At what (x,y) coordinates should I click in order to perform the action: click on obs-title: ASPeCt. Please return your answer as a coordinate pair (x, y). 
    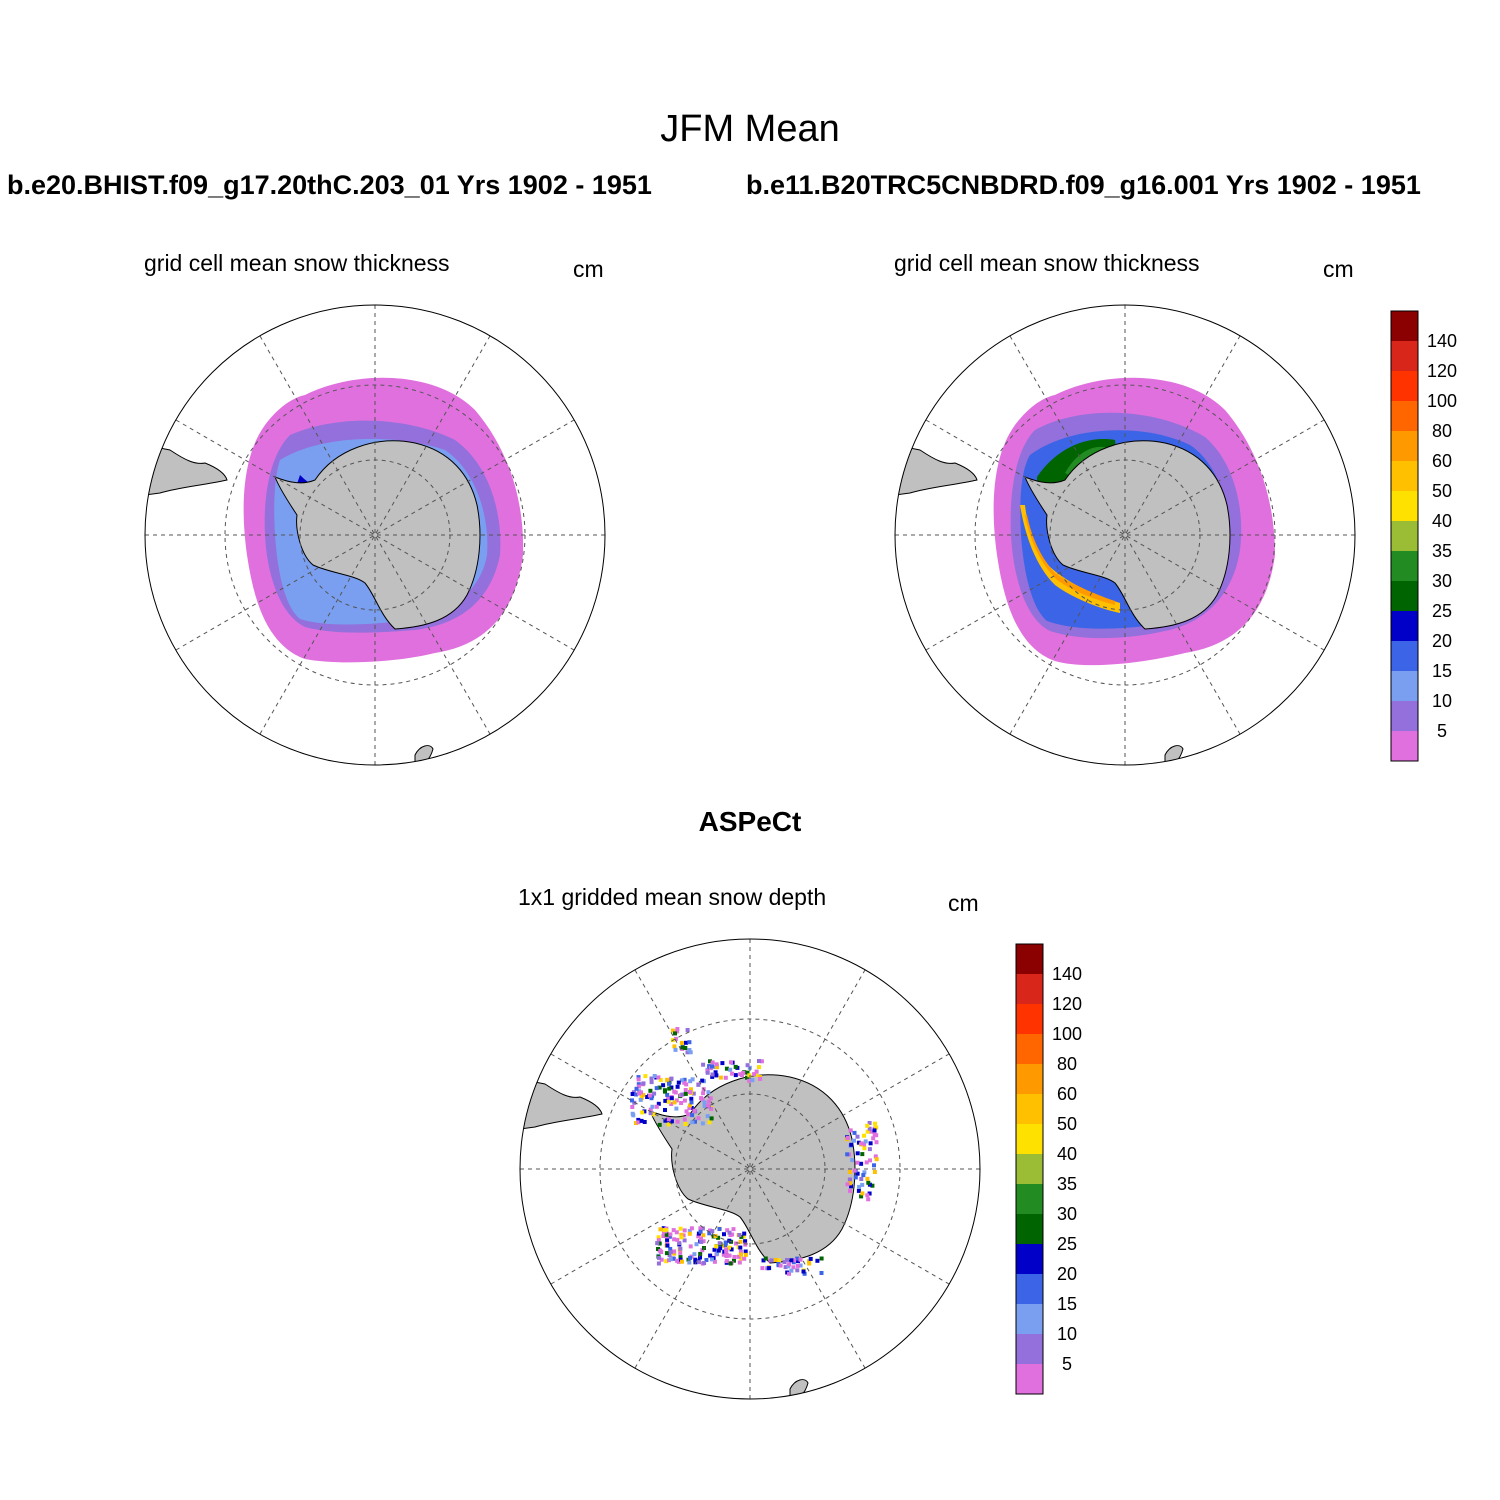
    Looking at the image, I should click on (750, 821).